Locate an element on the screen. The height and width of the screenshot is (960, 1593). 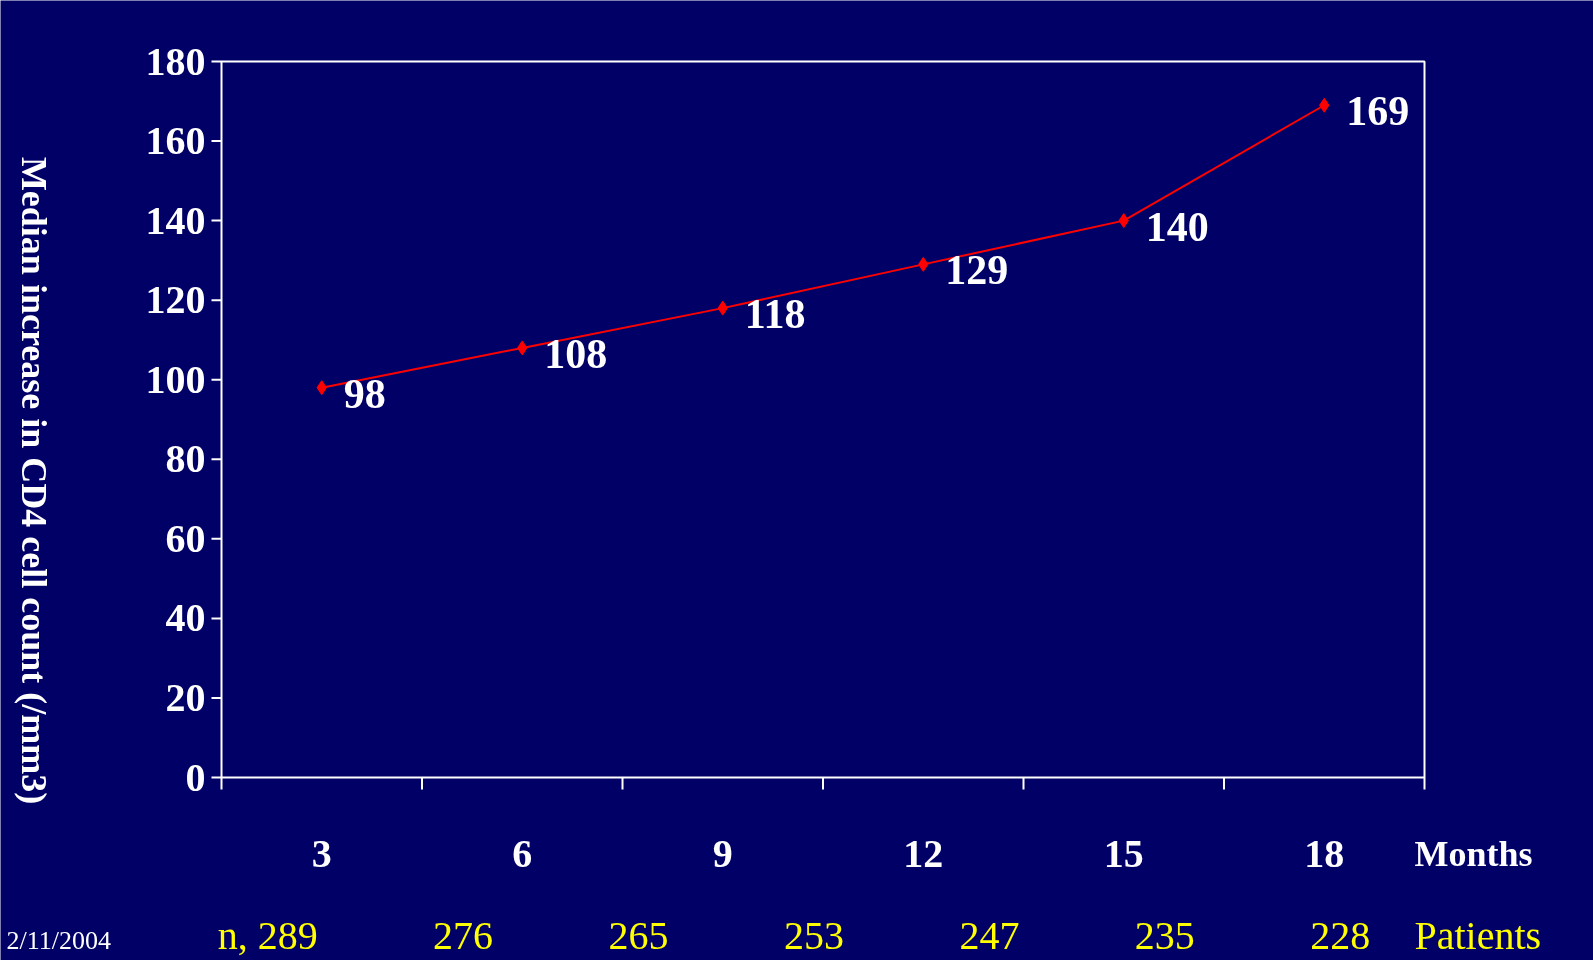
x-axis-title: Months is located at coordinates (1473, 853).